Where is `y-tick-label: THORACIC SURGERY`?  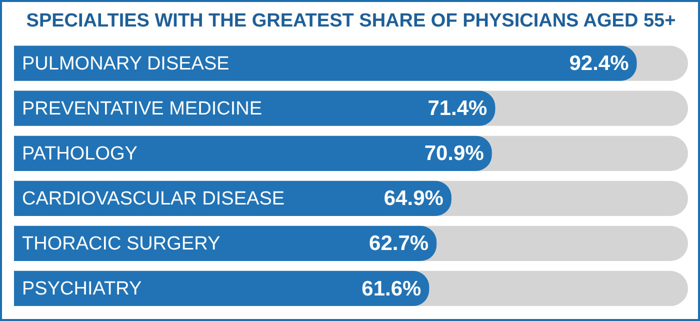 y-tick-label: THORACIC SURGERY is located at coordinates (121, 244).